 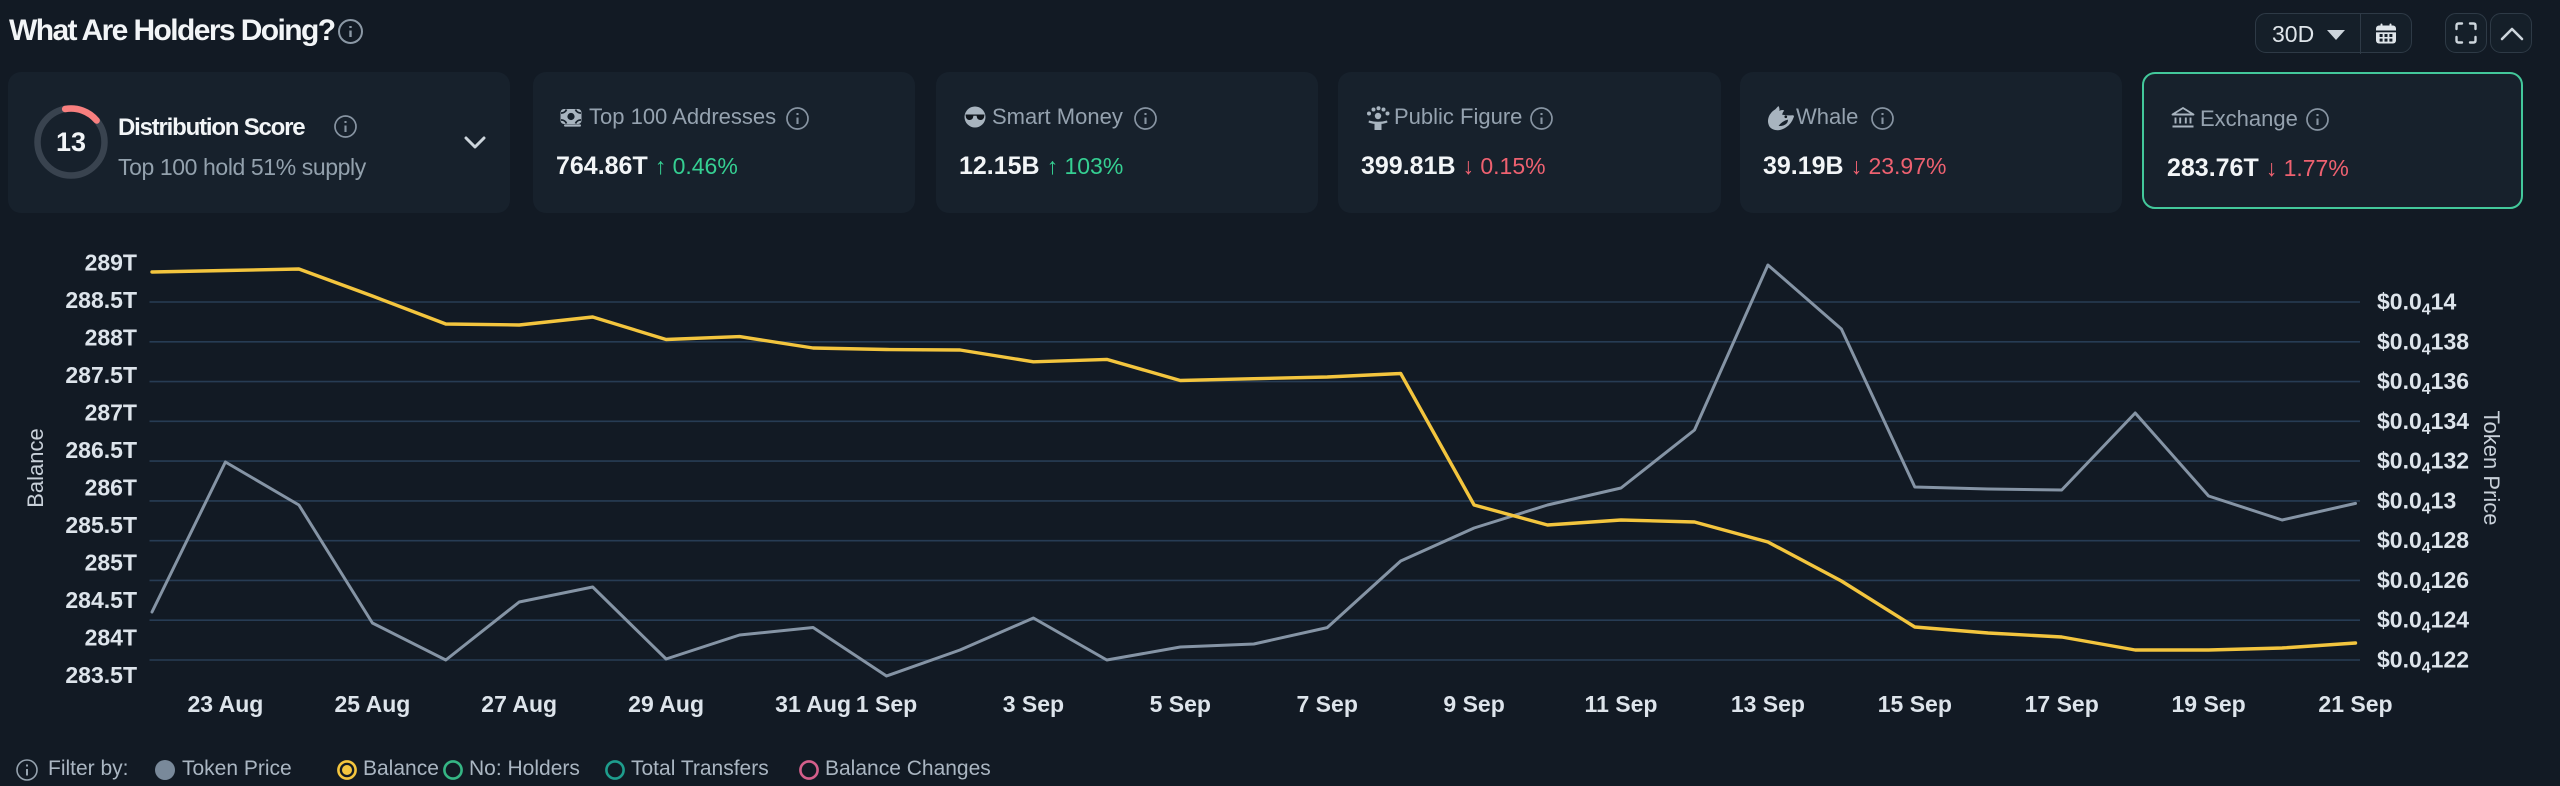 I want to click on svg-text: 15 Sep, so click(x=1915, y=704).